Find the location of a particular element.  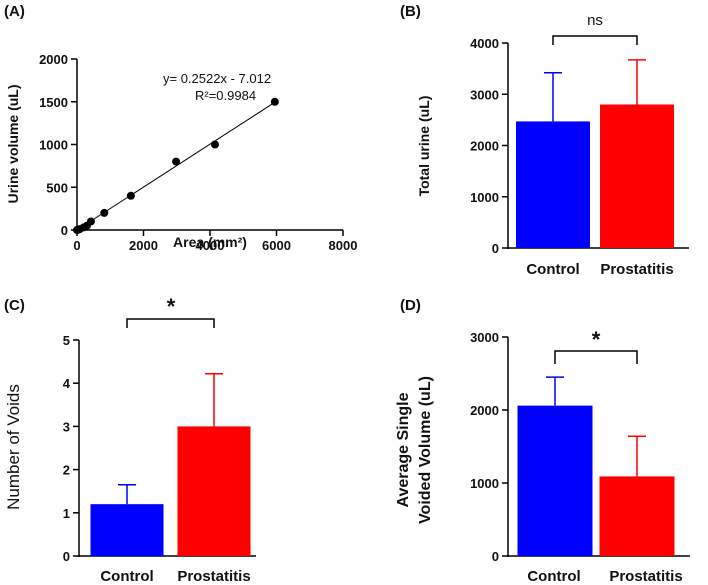

panel-a-x-axis-title: Area (mm²) is located at coordinates (210, 242).